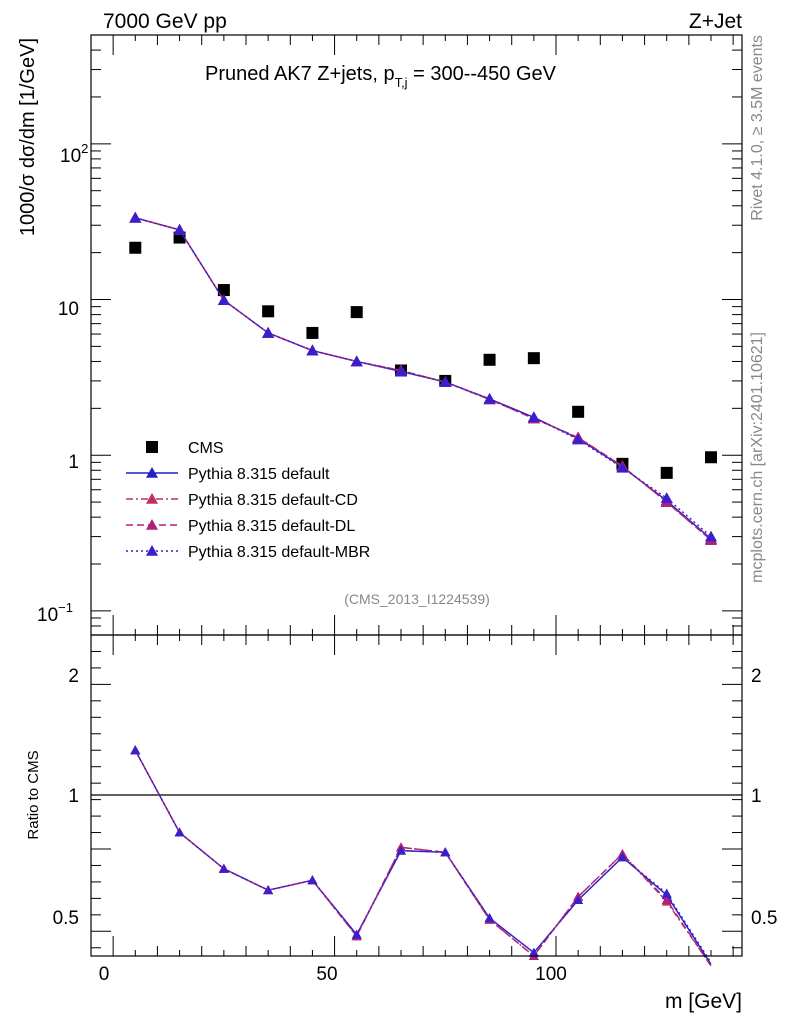 The height and width of the screenshot is (1024, 786). What do you see at coordinates (47, 615) in the screenshot?
I see `ytick-label-01-base: 10` at bounding box center [47, 615].